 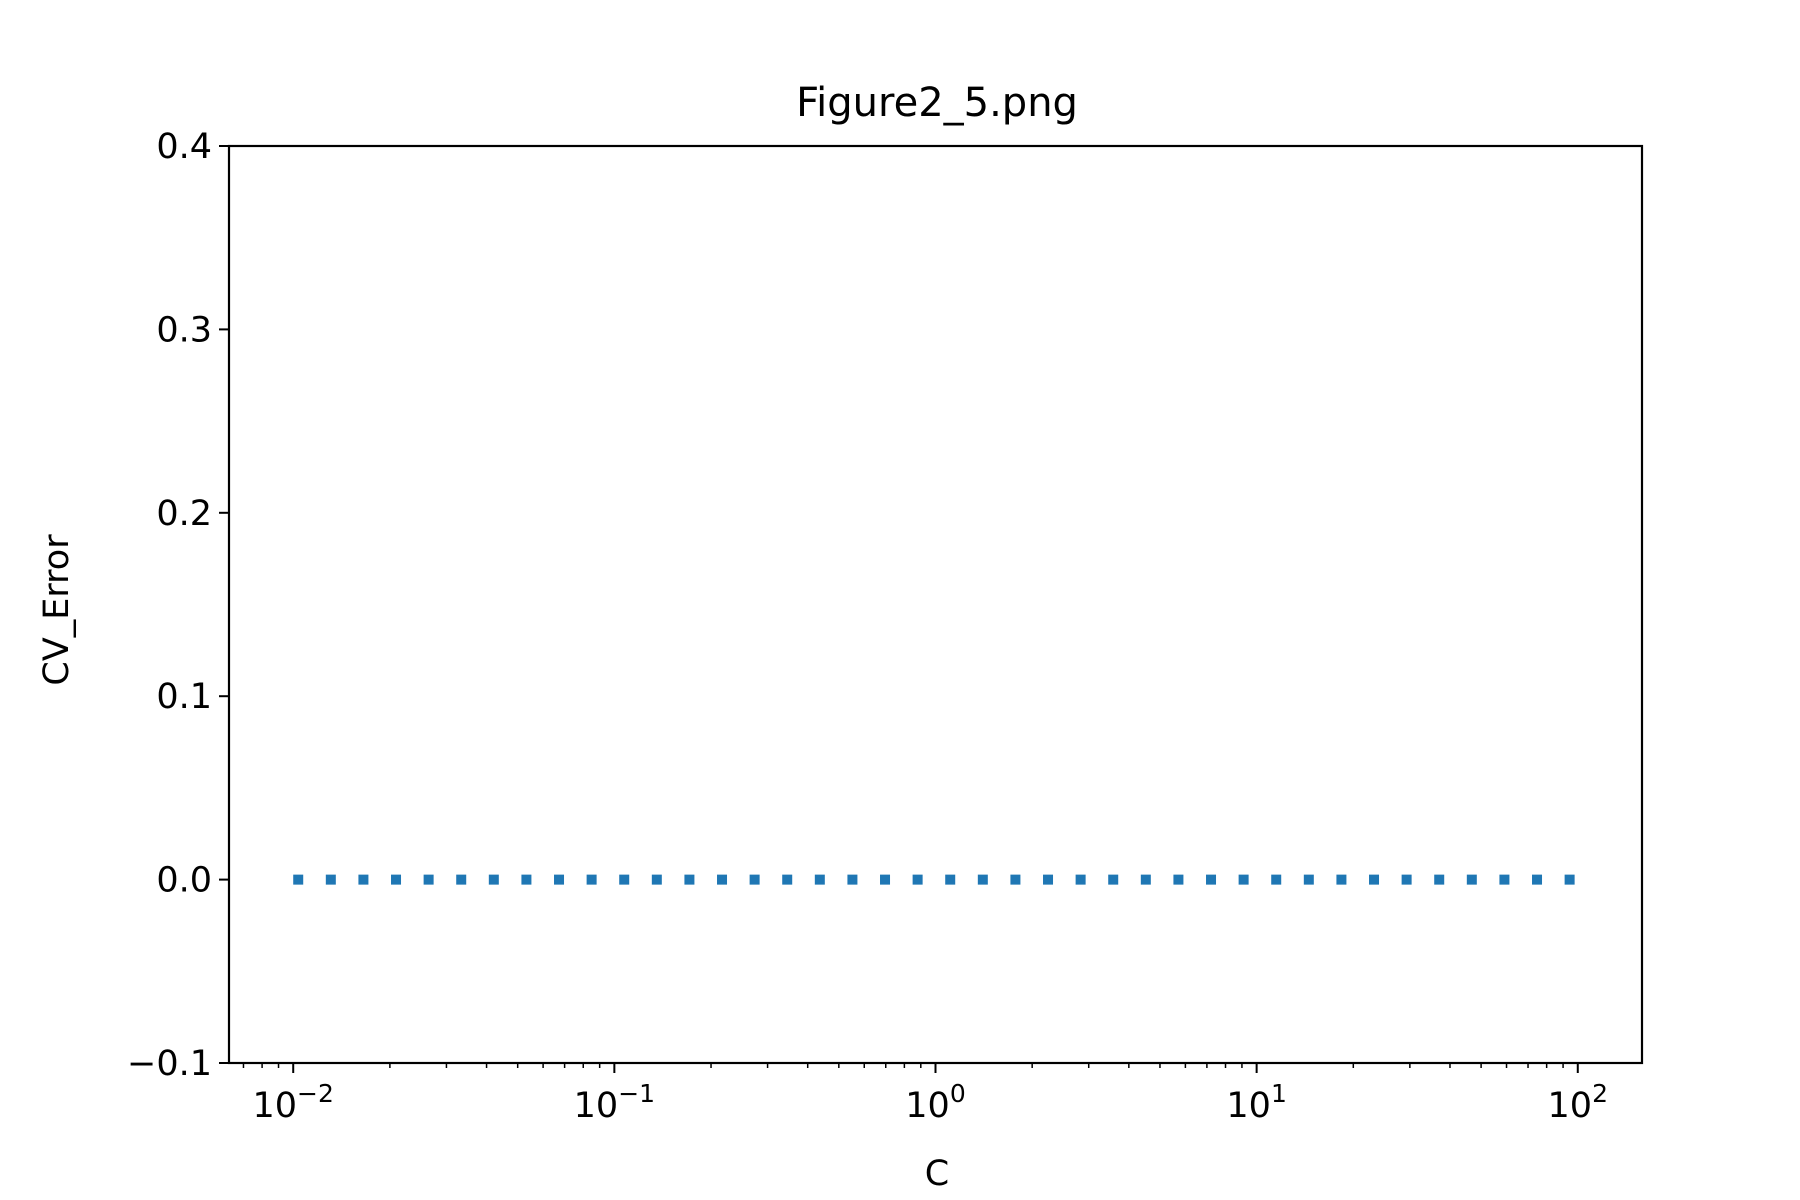 What do you see at coordinates (958, 1093) in the screenshot?
I see `x-tick-label-exponent: 0` at bounding box center [958, 1093].